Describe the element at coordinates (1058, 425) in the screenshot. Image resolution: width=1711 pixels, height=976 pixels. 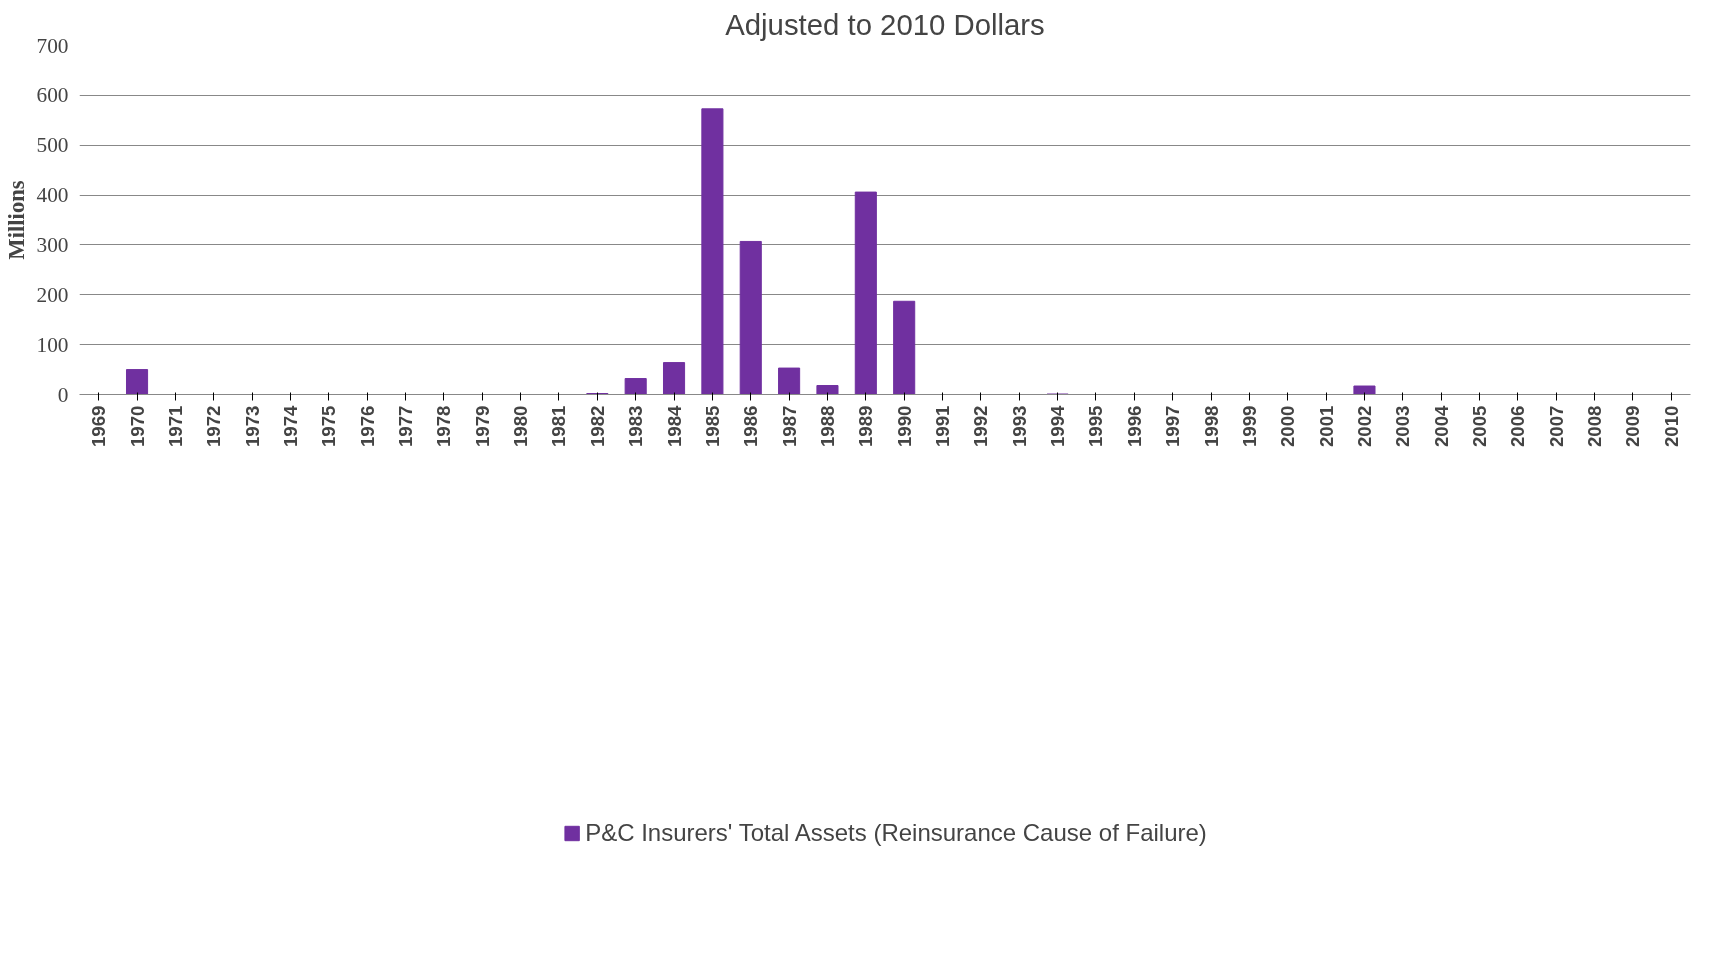
I see `x-tick-label: 1994` at that location.